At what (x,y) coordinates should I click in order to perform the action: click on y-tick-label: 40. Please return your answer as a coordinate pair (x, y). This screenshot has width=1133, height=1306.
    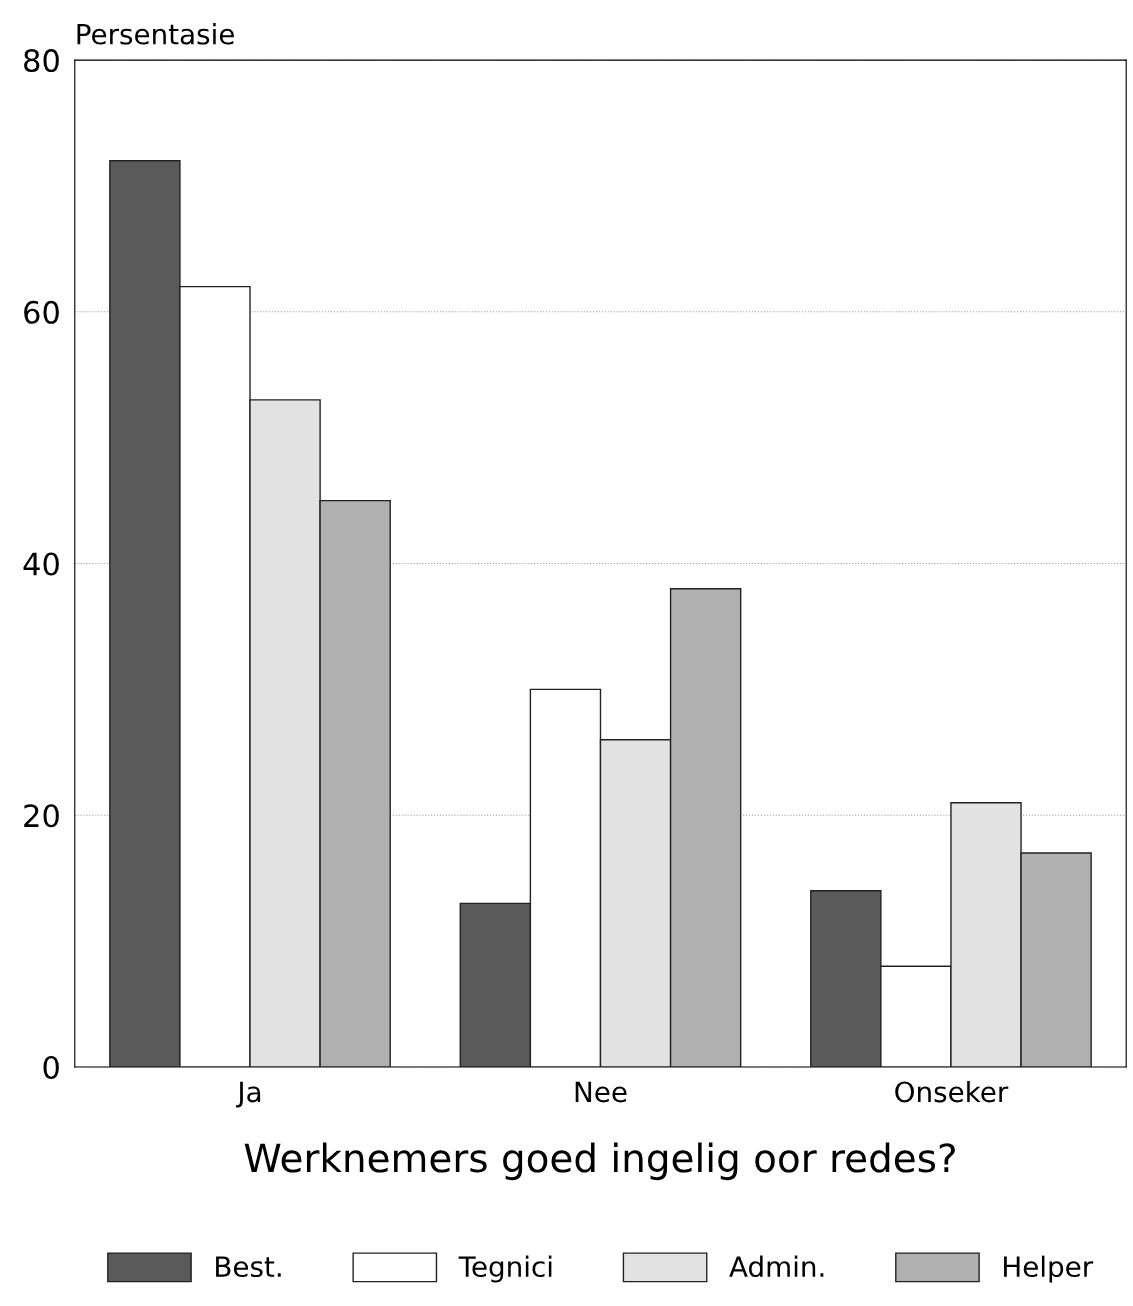
    Looking at the image, I should click on (41, 564).